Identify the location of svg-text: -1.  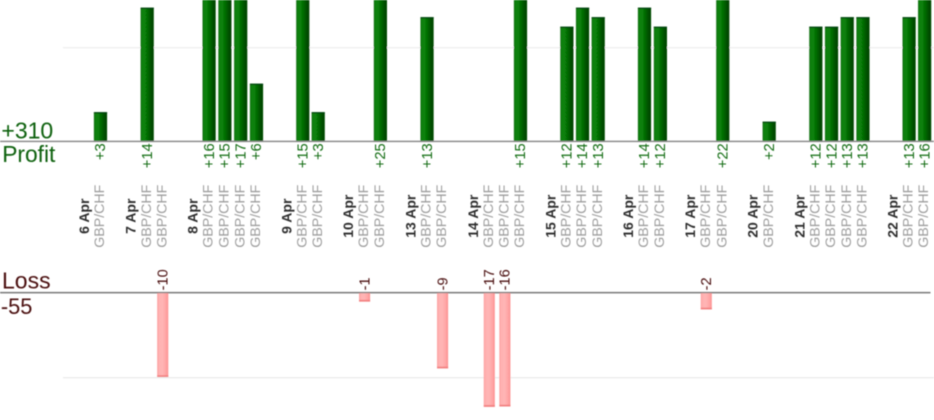
(365, 283).